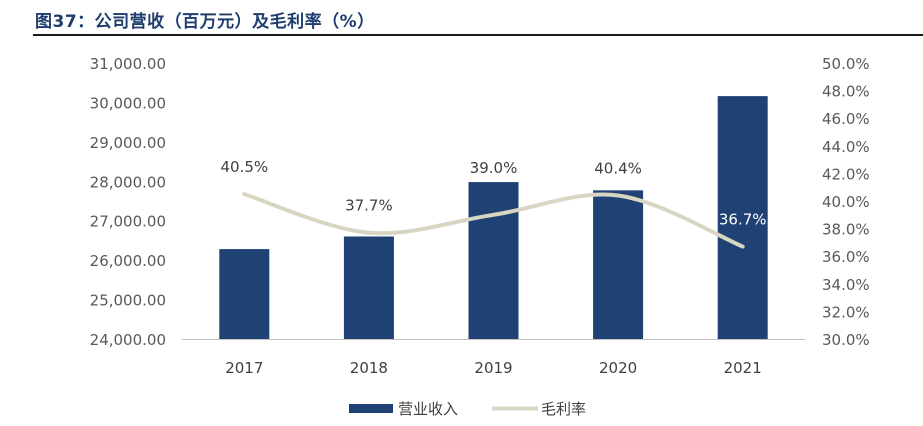 The width and height of the screenshot is (923, 426). What do you see at coordinates (128, 64) in the screenshot?
I see `left-axis-tick-label: 31,000.00` at bounding box center [128, 64].